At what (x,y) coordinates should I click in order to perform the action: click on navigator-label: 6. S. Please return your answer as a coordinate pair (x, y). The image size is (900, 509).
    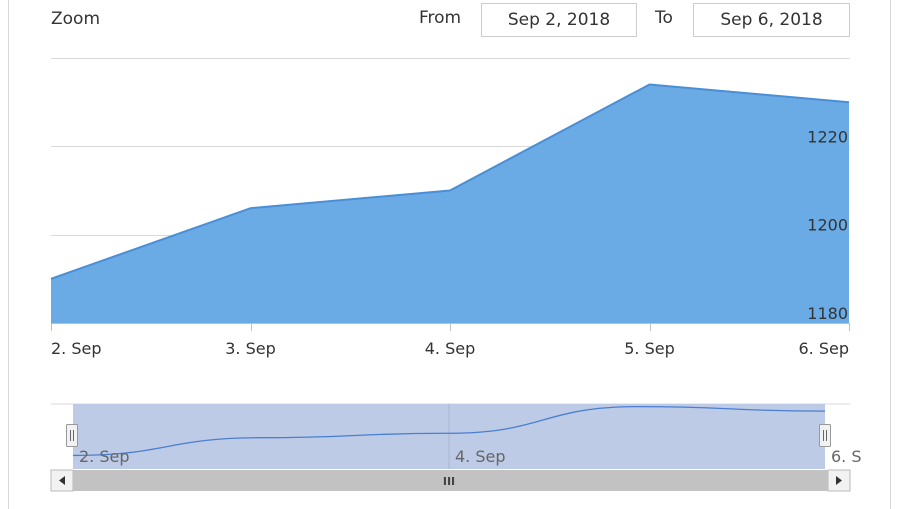
    Looking at the image, I should click on (846, 456).